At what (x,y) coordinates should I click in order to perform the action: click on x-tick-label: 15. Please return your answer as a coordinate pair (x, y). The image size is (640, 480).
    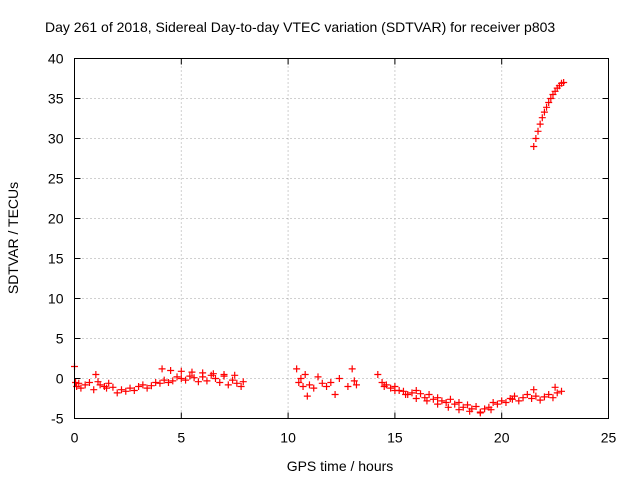
    Looking at the image, I should click on (395, 438).